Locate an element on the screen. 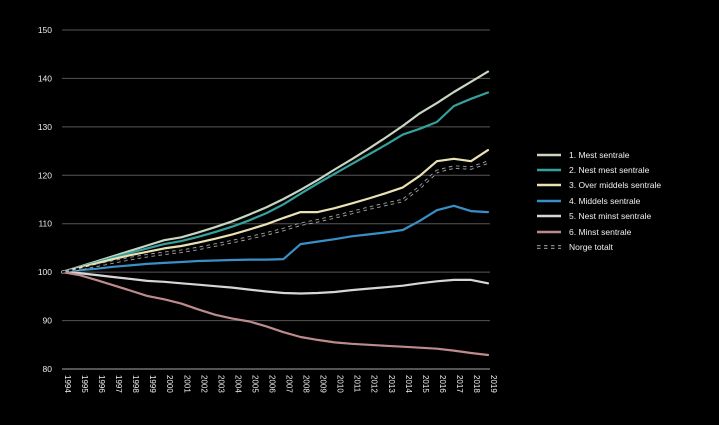 This screenshot has height=425, width=719. x-tick-label: 2005 is located at coordinates (254, 384).